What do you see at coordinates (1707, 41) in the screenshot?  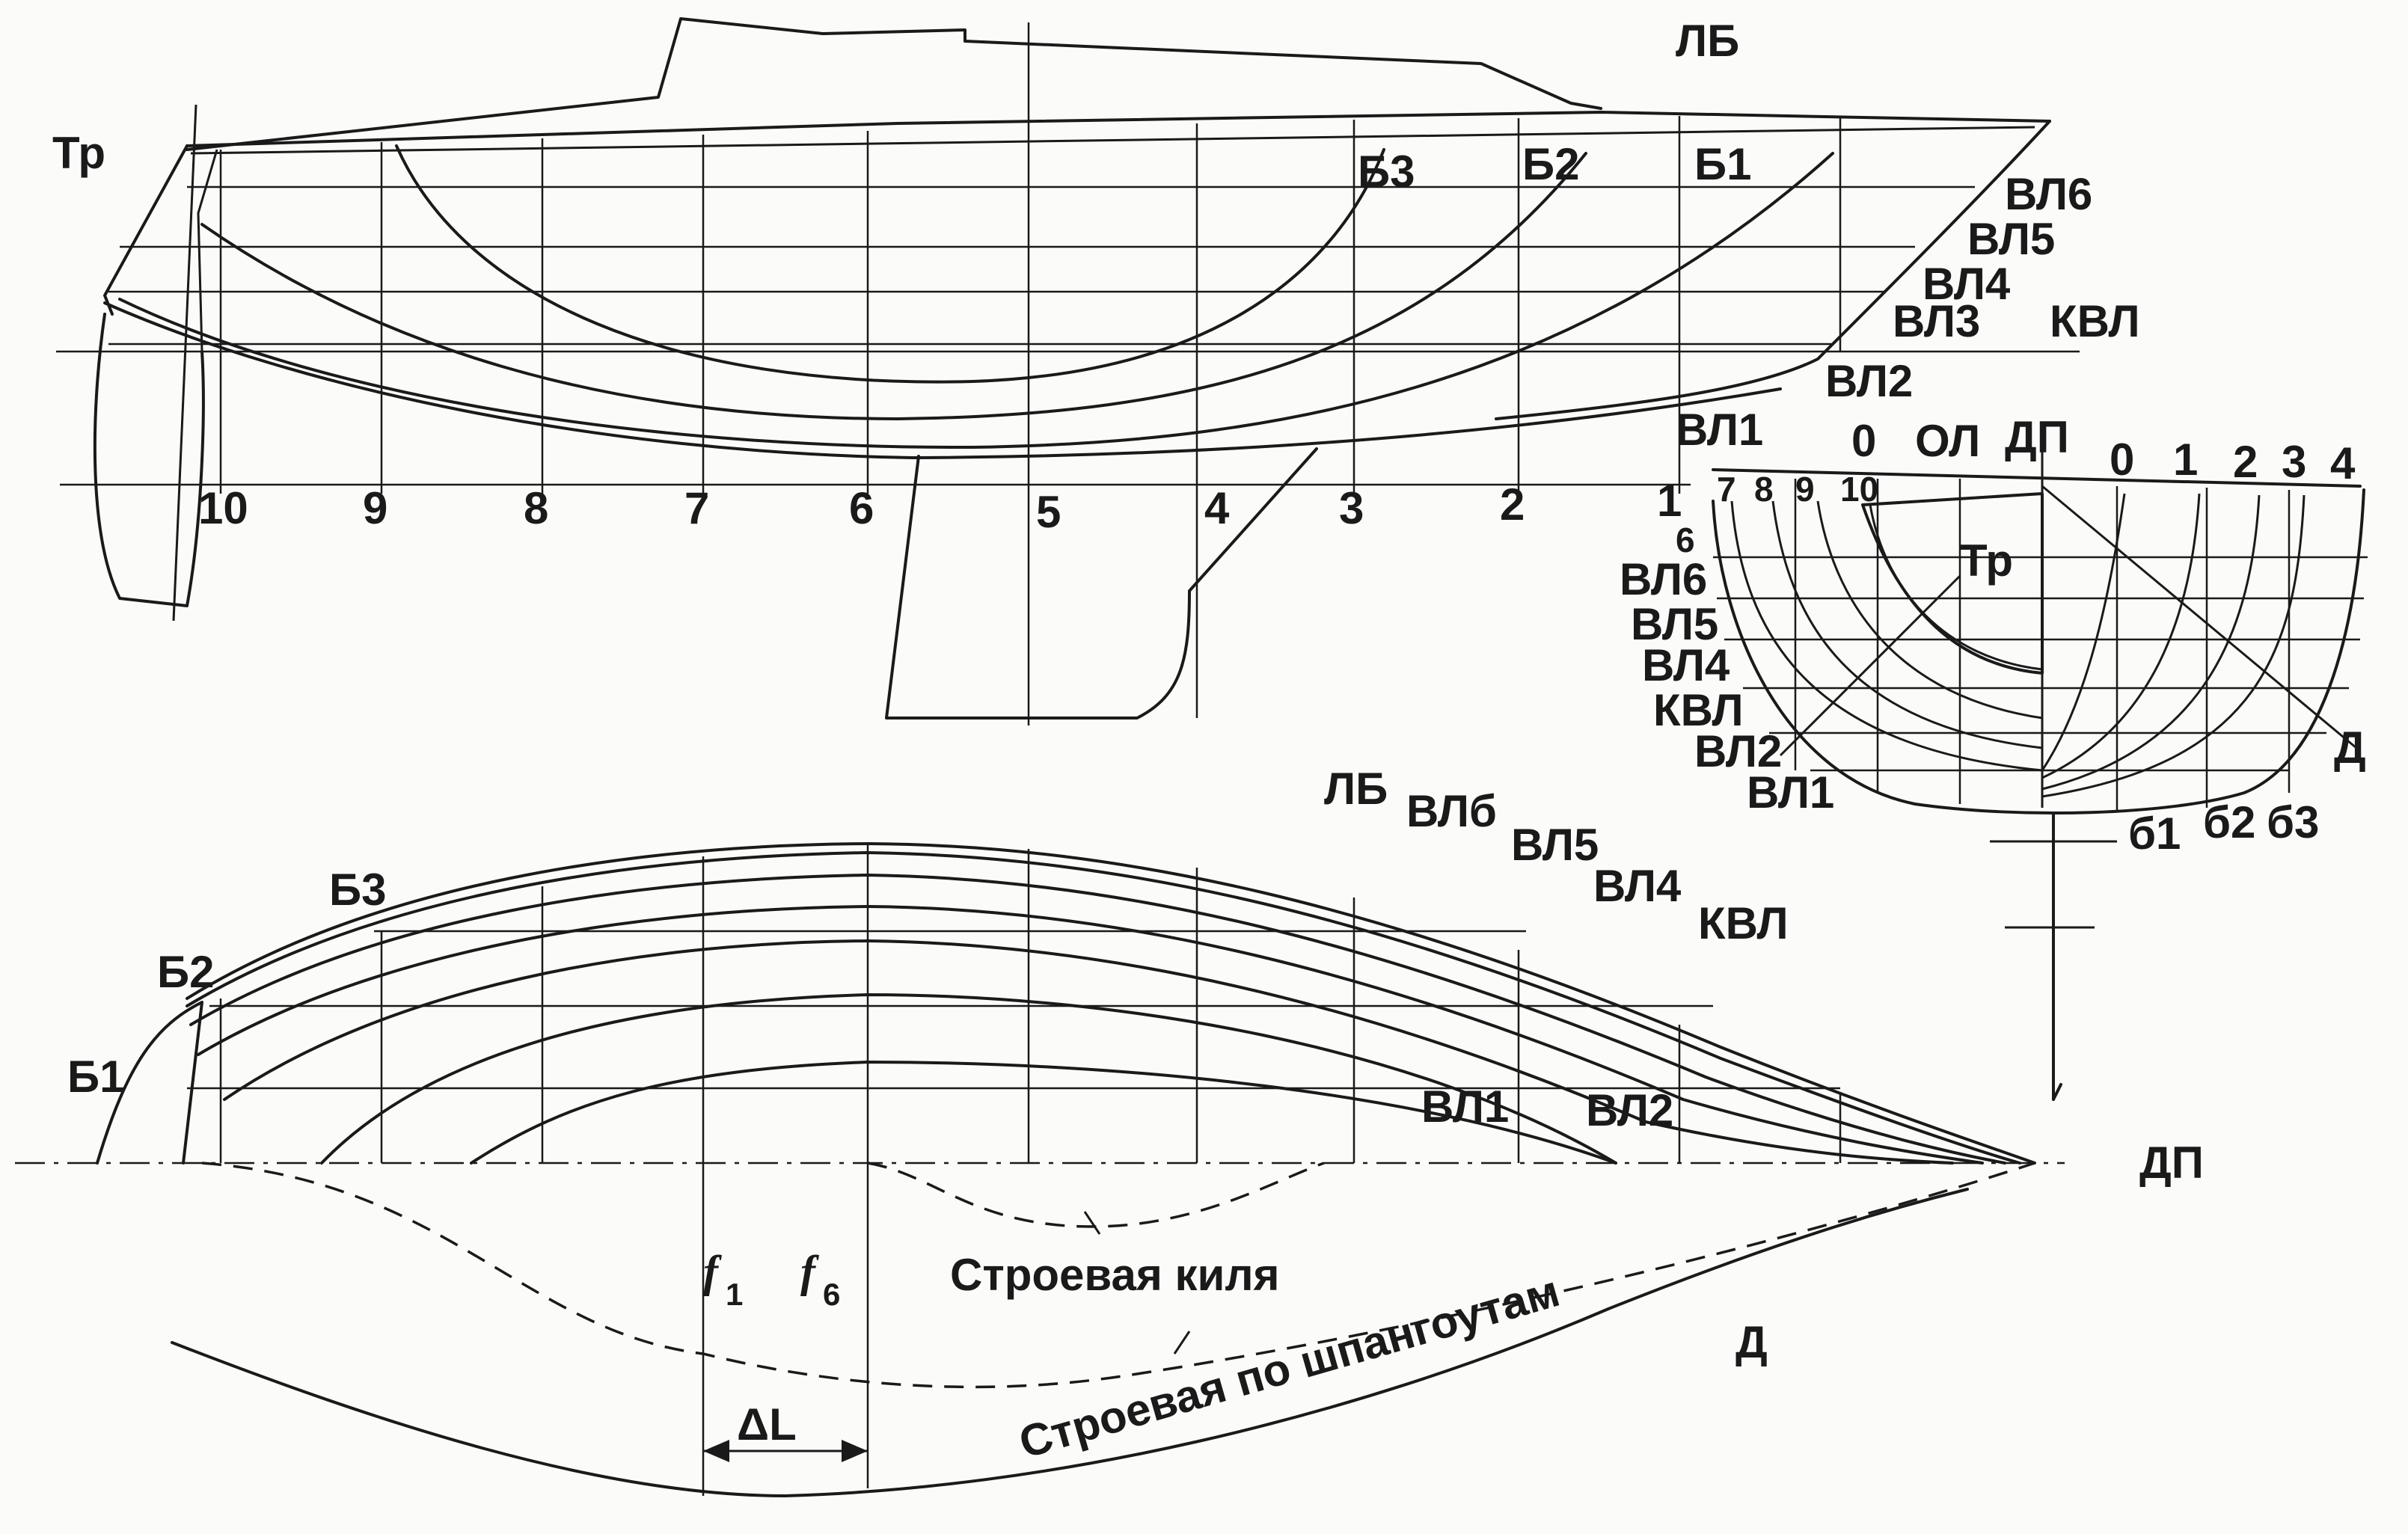 I see `label-sheer: ЛБ` at bounding box center [1707, 41].